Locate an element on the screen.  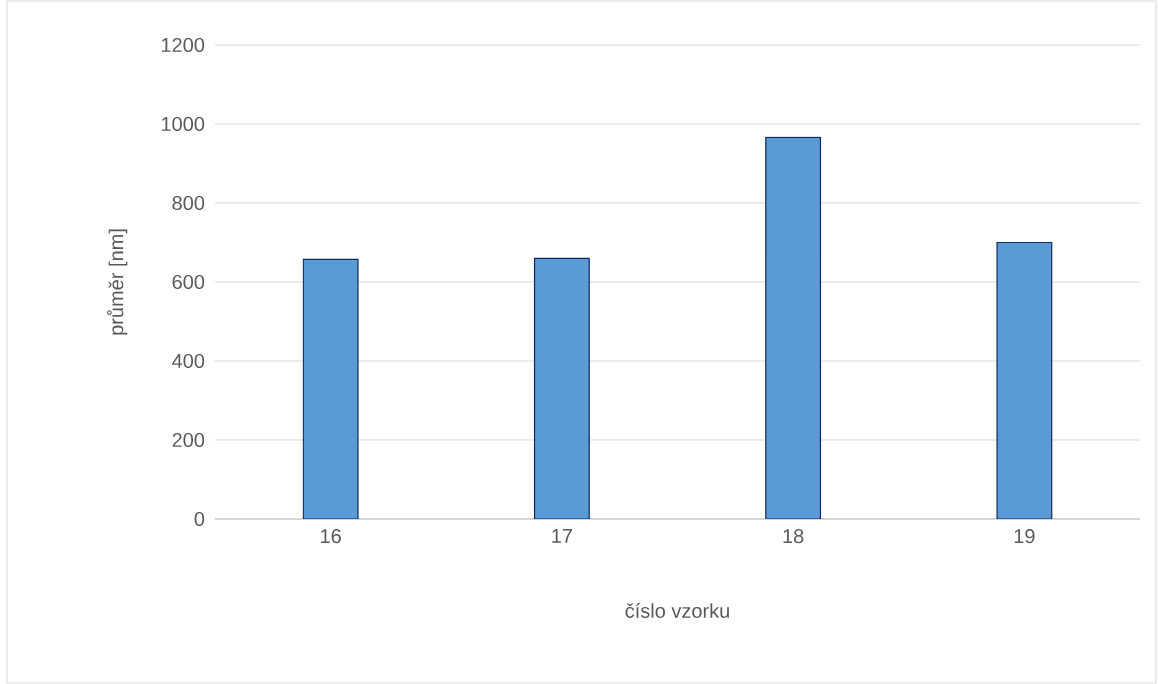
x-tick-label: 19 is located at coordinates (1024, 536).